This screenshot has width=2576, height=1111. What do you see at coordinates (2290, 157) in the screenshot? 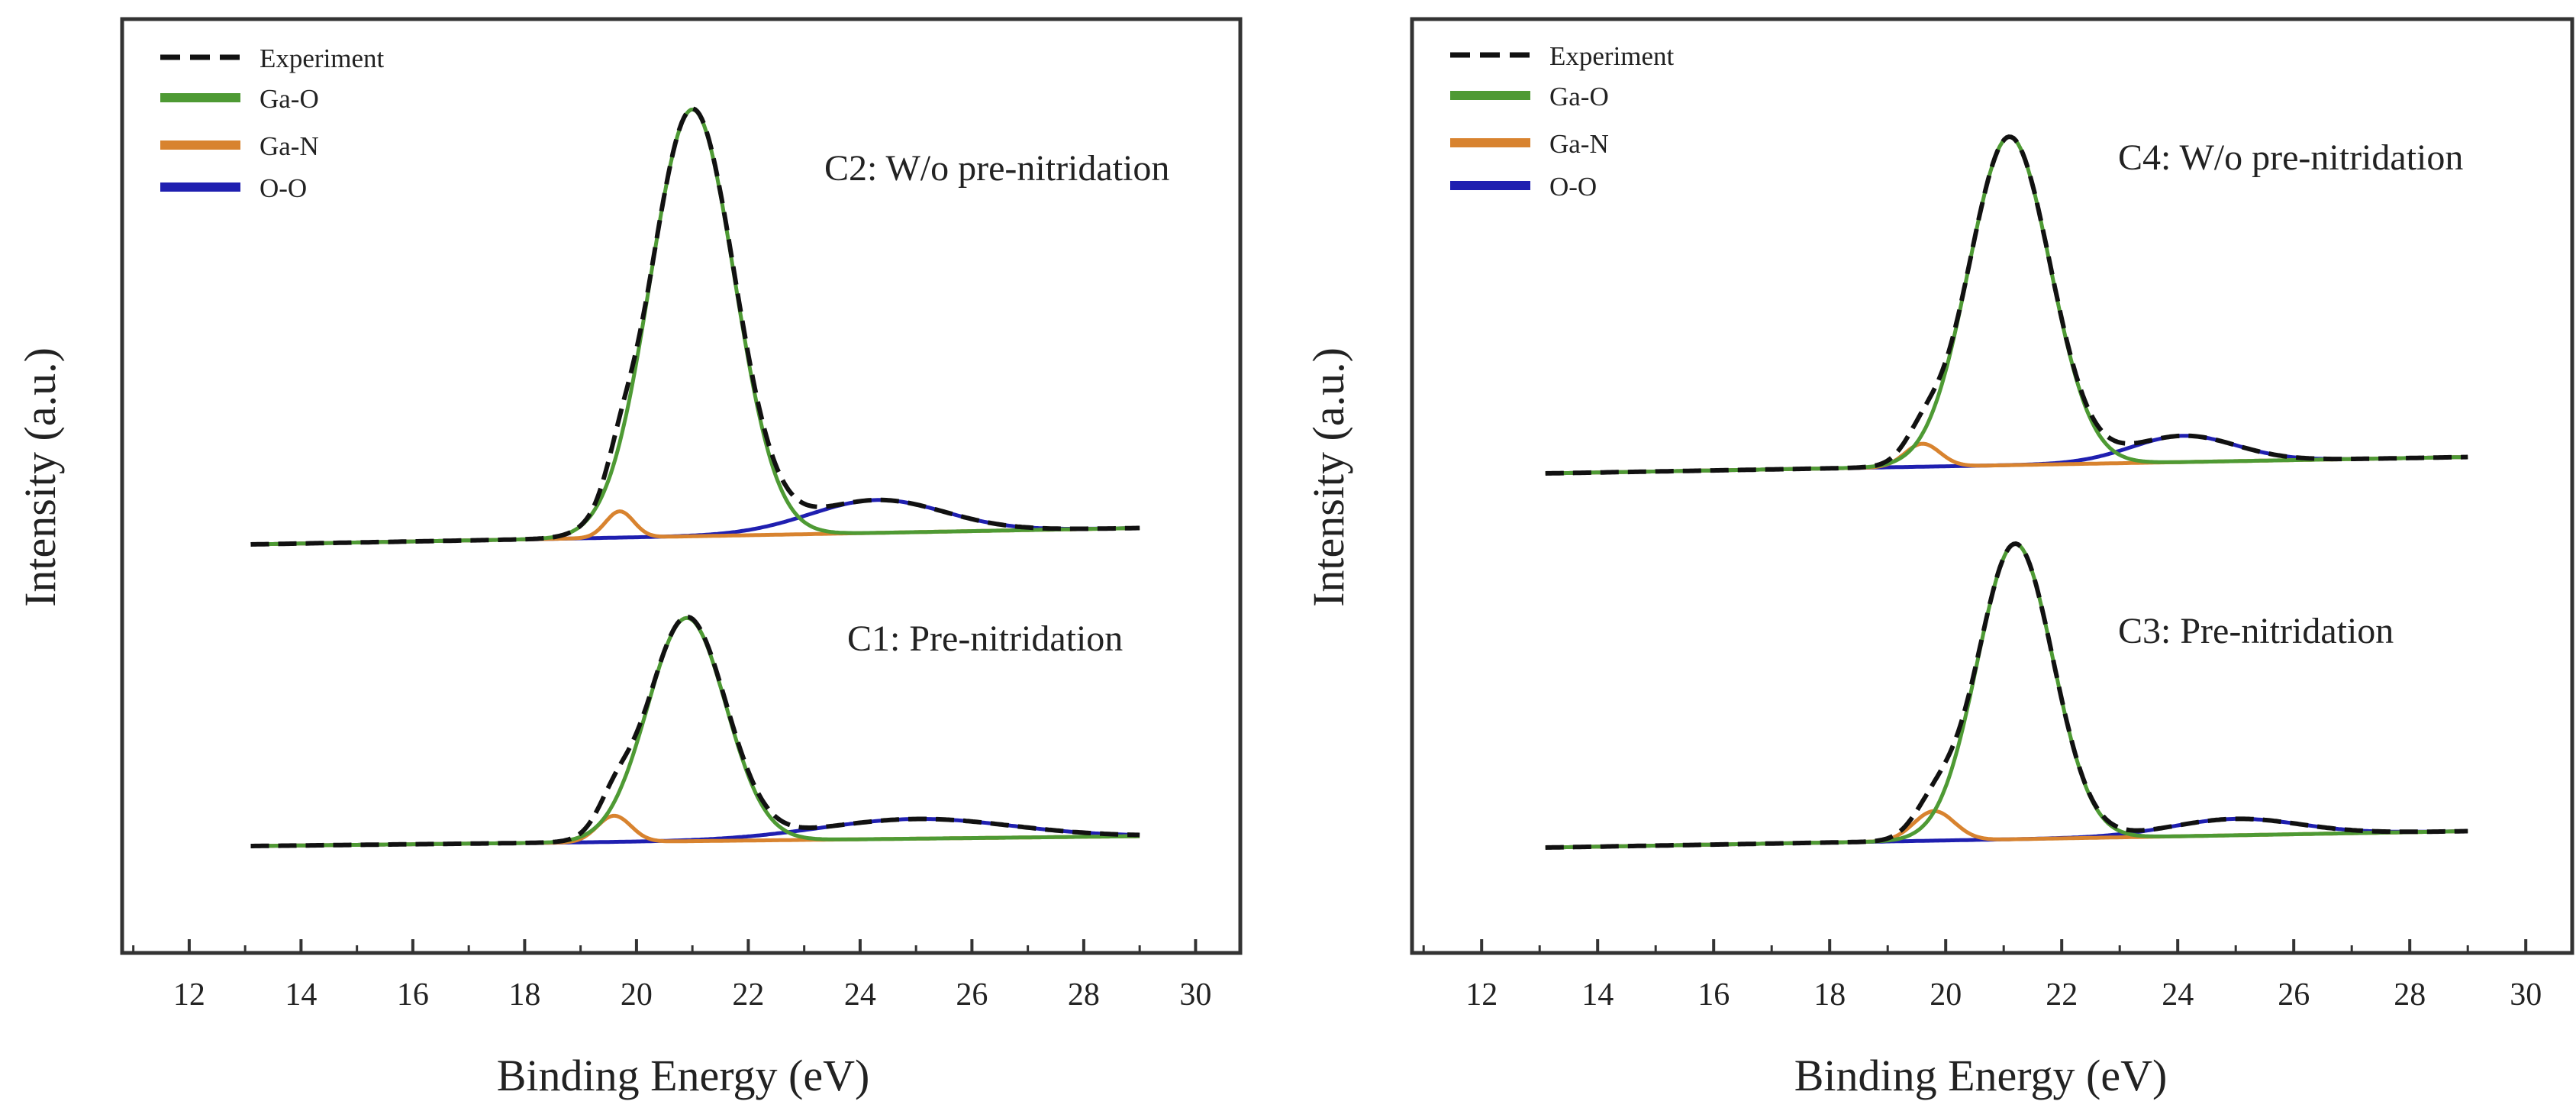
I see `annotation-c4: C4: W/o pre-nitridation` at bounding box center [2290, 157].